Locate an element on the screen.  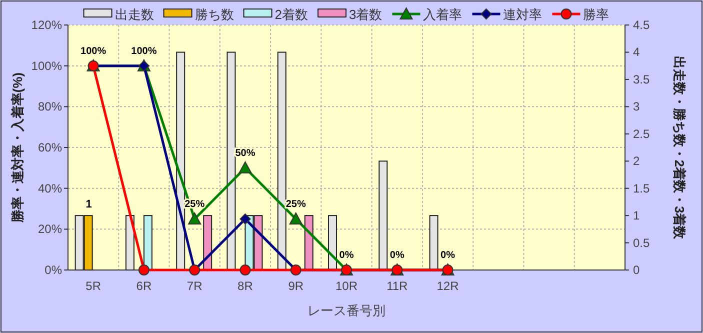
y2-tick-label: 3 is located at coordinates (636, 107).